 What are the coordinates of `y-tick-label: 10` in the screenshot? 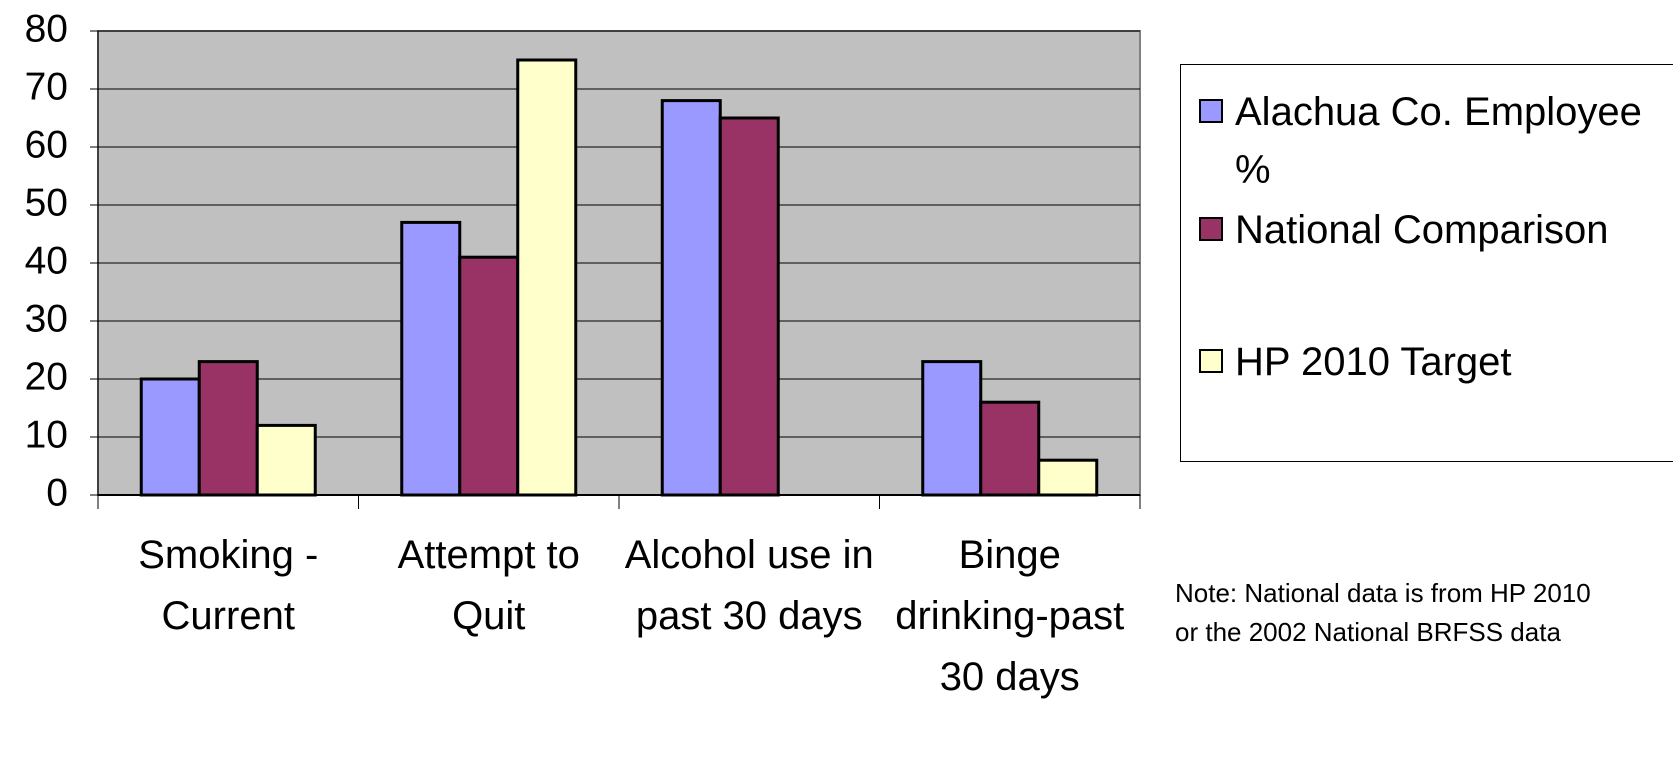 It's located at (46, 434).